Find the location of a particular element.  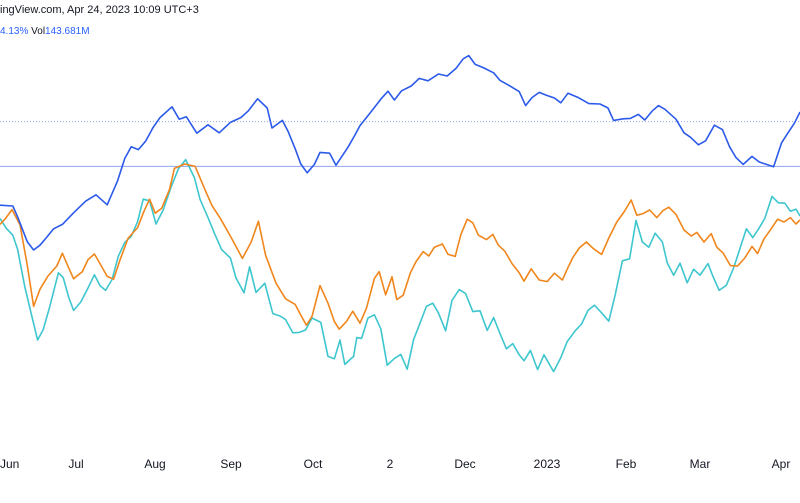

source-date-text: ingView.com, Apr 24, 2023 10:09 UTC+3 is located at coordinates (99, 10).